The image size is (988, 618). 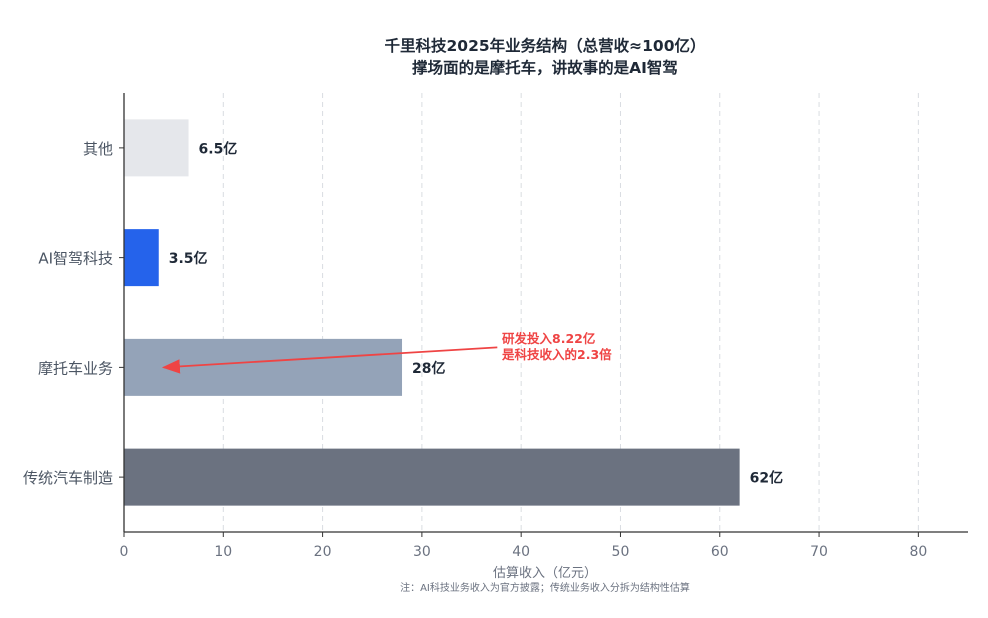 I want to click on bar-value-label-2: 28亿, so click(x=428, y=368).